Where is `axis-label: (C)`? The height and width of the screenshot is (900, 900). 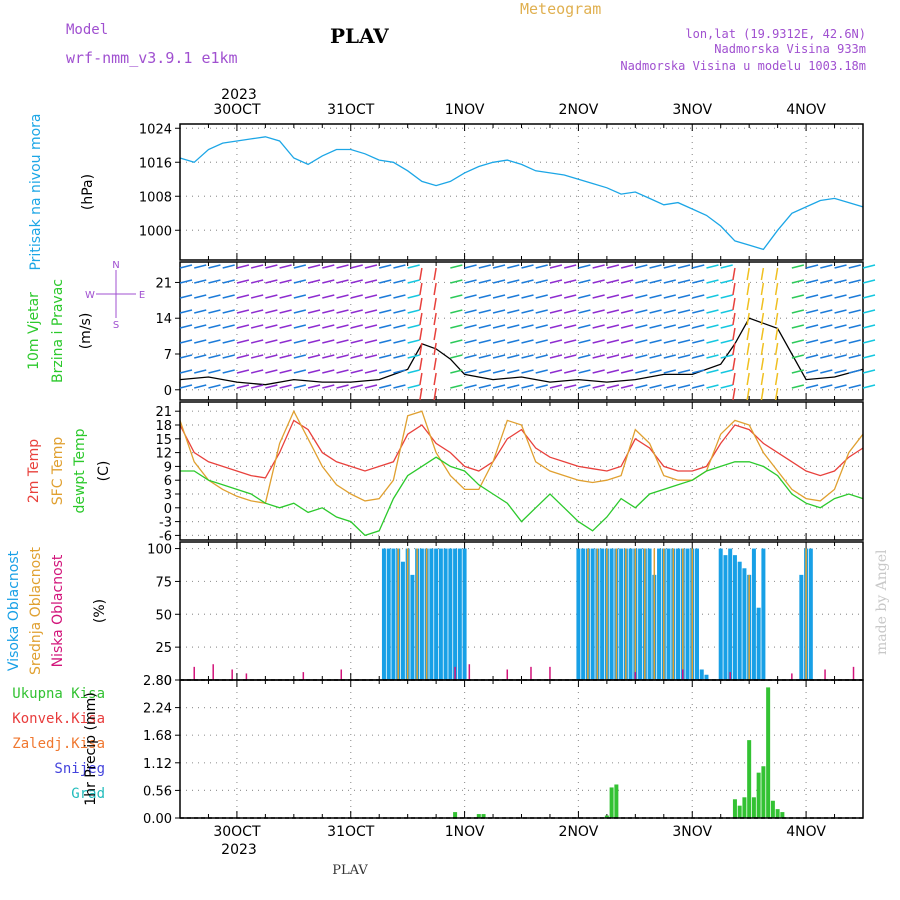
axis-label: (C) is located at coordinates (104, 471).